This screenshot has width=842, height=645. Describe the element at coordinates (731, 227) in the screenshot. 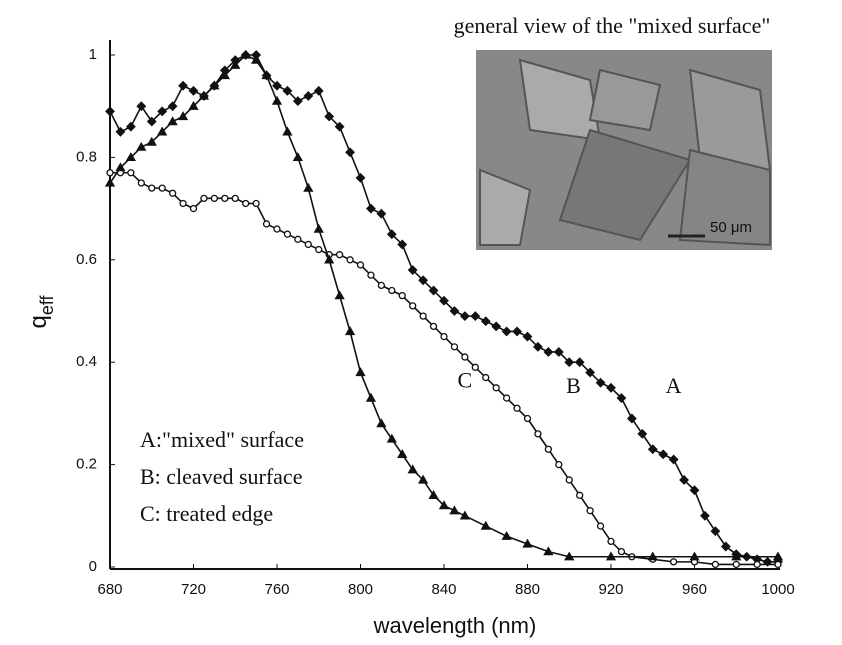

I see `scale-label: 50 μm` at that location.